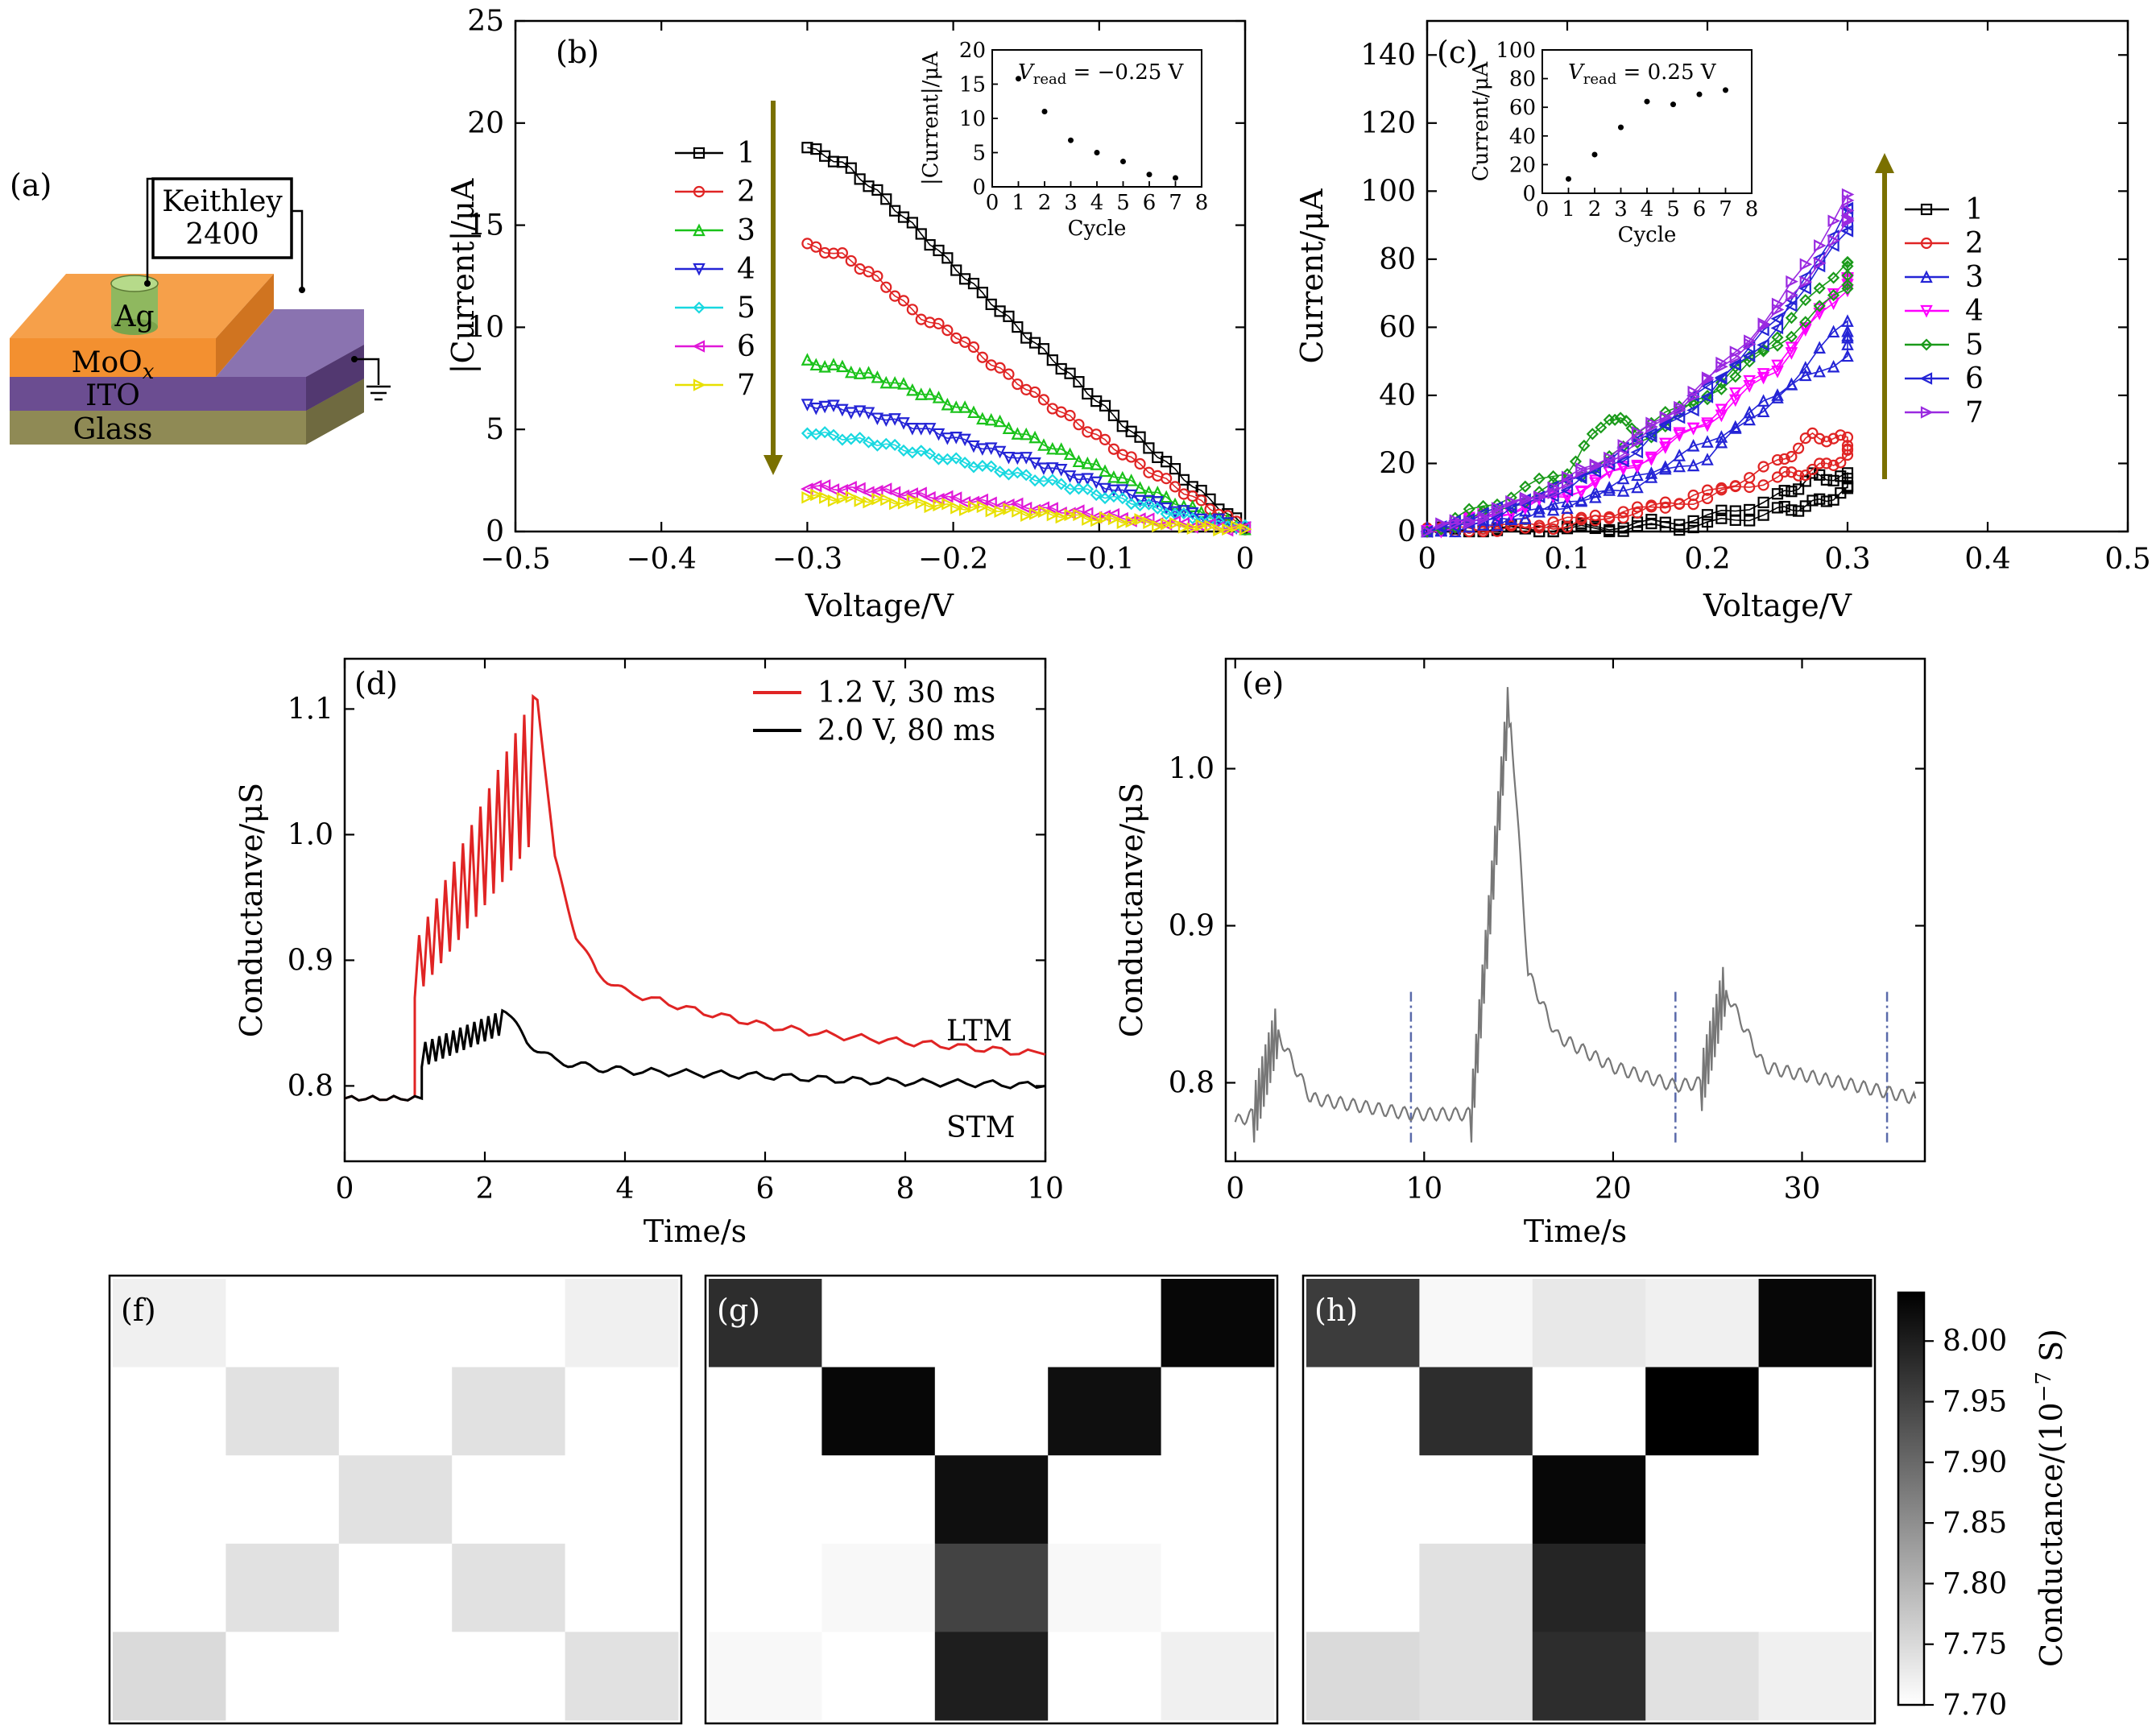 The image size is (2156, 1725). What do you see at coordinates (1388, 124) in the screenshot?
I see `y-tick-label: 120` at bounding box center [1388, 124].